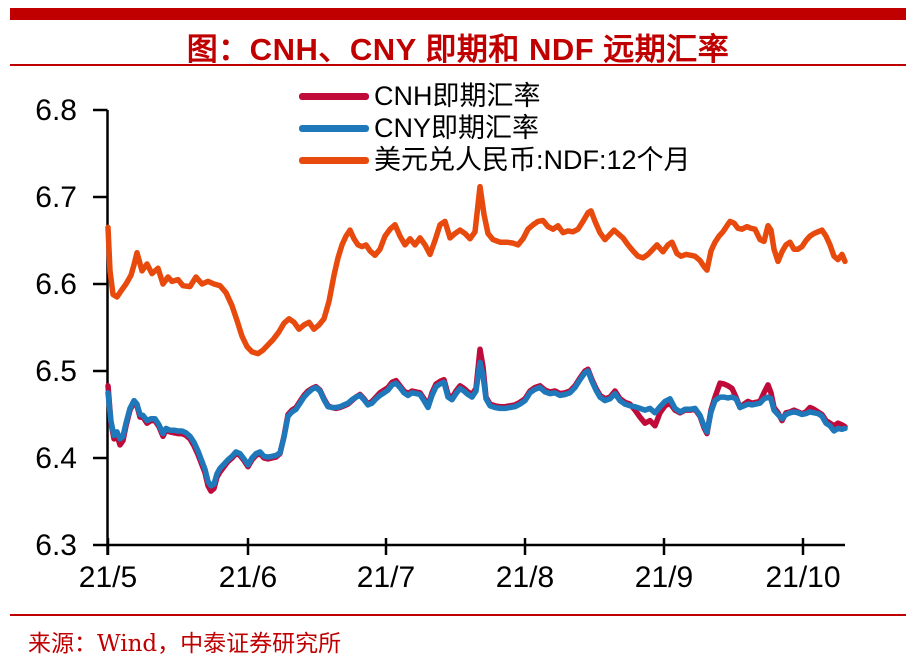  I want to click on x-tick-label: 21/9, so click(664, 577).